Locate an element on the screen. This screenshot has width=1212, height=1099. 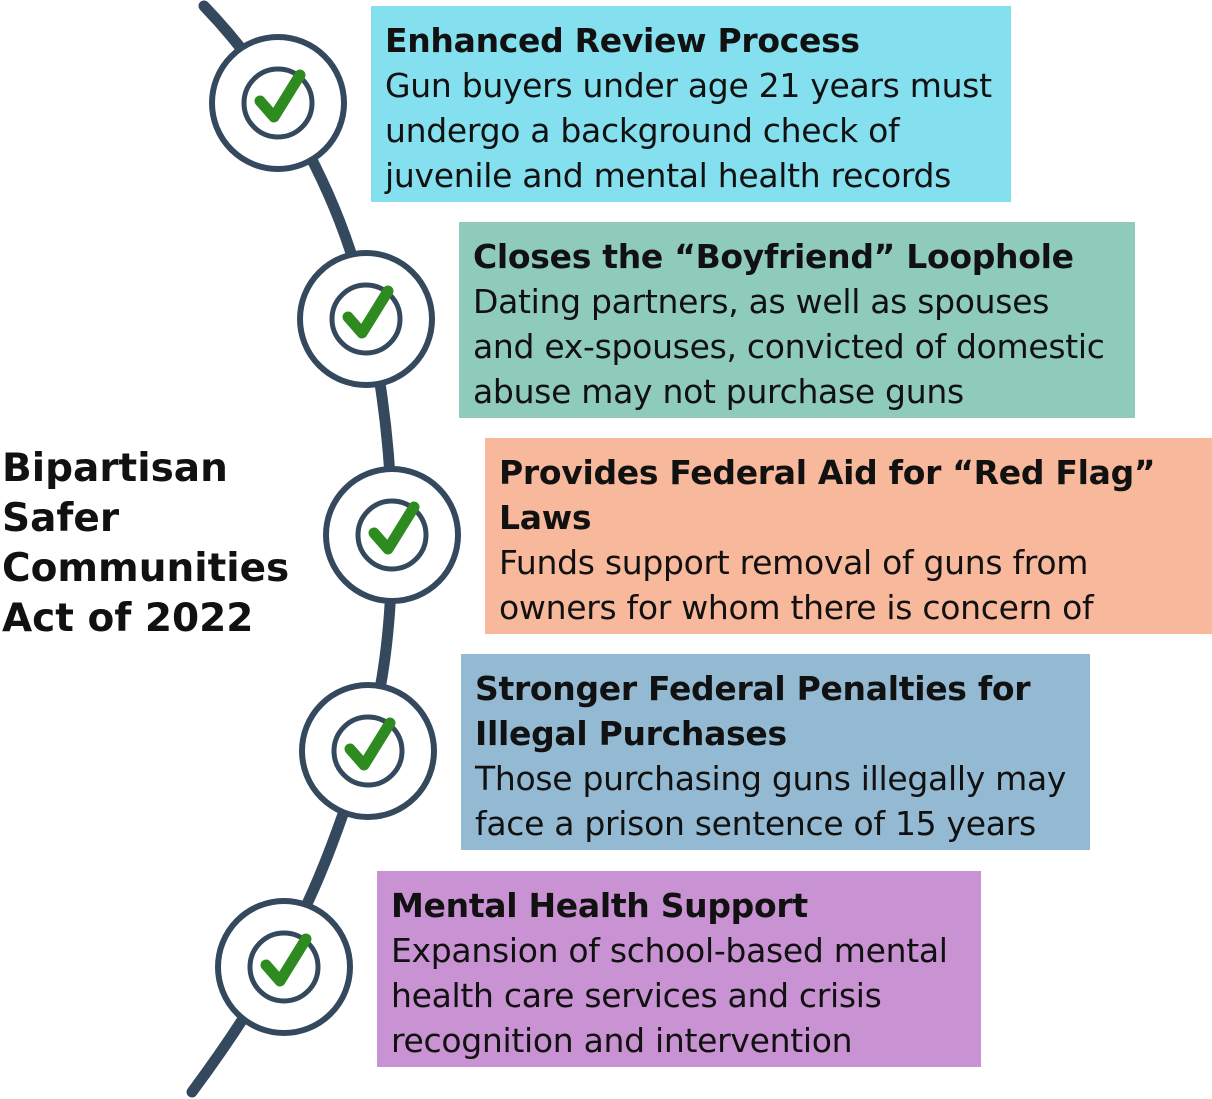
act-title-line-4: Act of 2022 is located at coordinates (128, 618).